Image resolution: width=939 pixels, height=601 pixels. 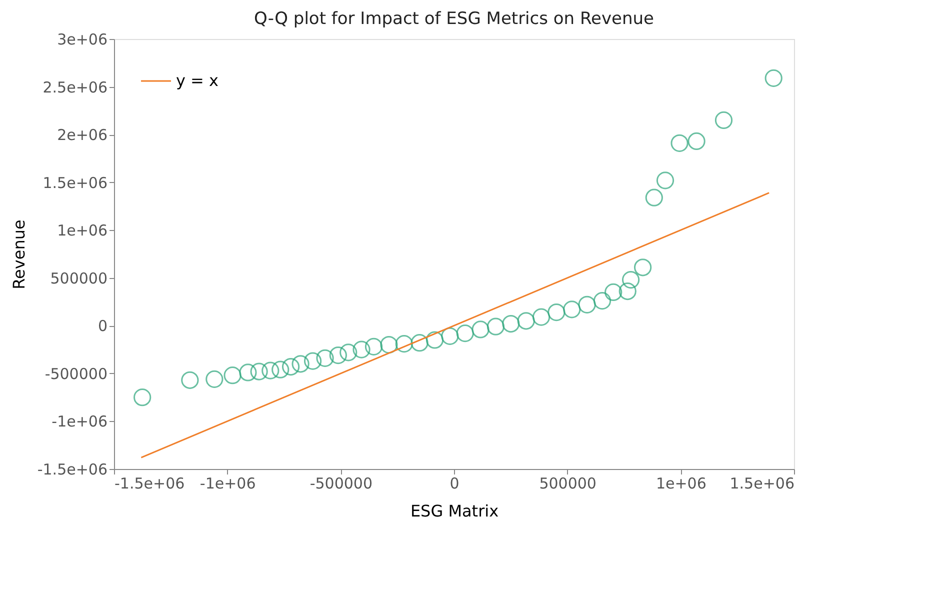 I want to click on y-tick-label: -1e+06, so click(x=80, y=421).